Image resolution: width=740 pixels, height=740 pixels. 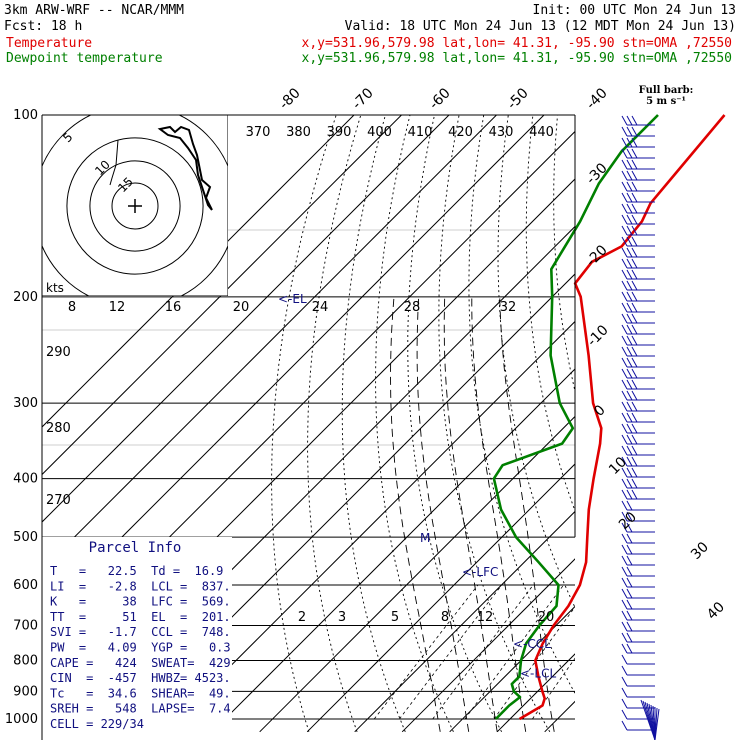 I want to click on hodograph-units: kts, so click(x=55, y=288).